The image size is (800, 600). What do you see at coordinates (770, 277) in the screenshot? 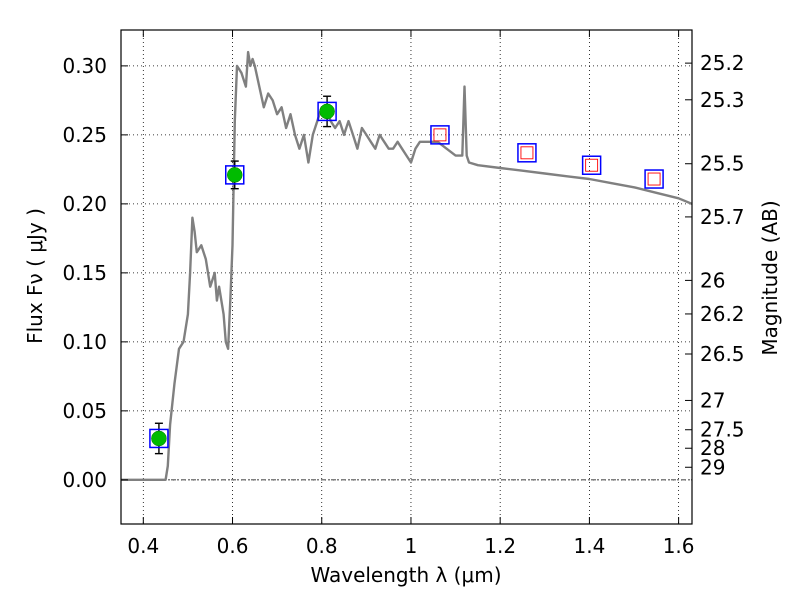
I see `magnitude-axis-label: Magnitude (AB)` at bounding box center [770, 277].